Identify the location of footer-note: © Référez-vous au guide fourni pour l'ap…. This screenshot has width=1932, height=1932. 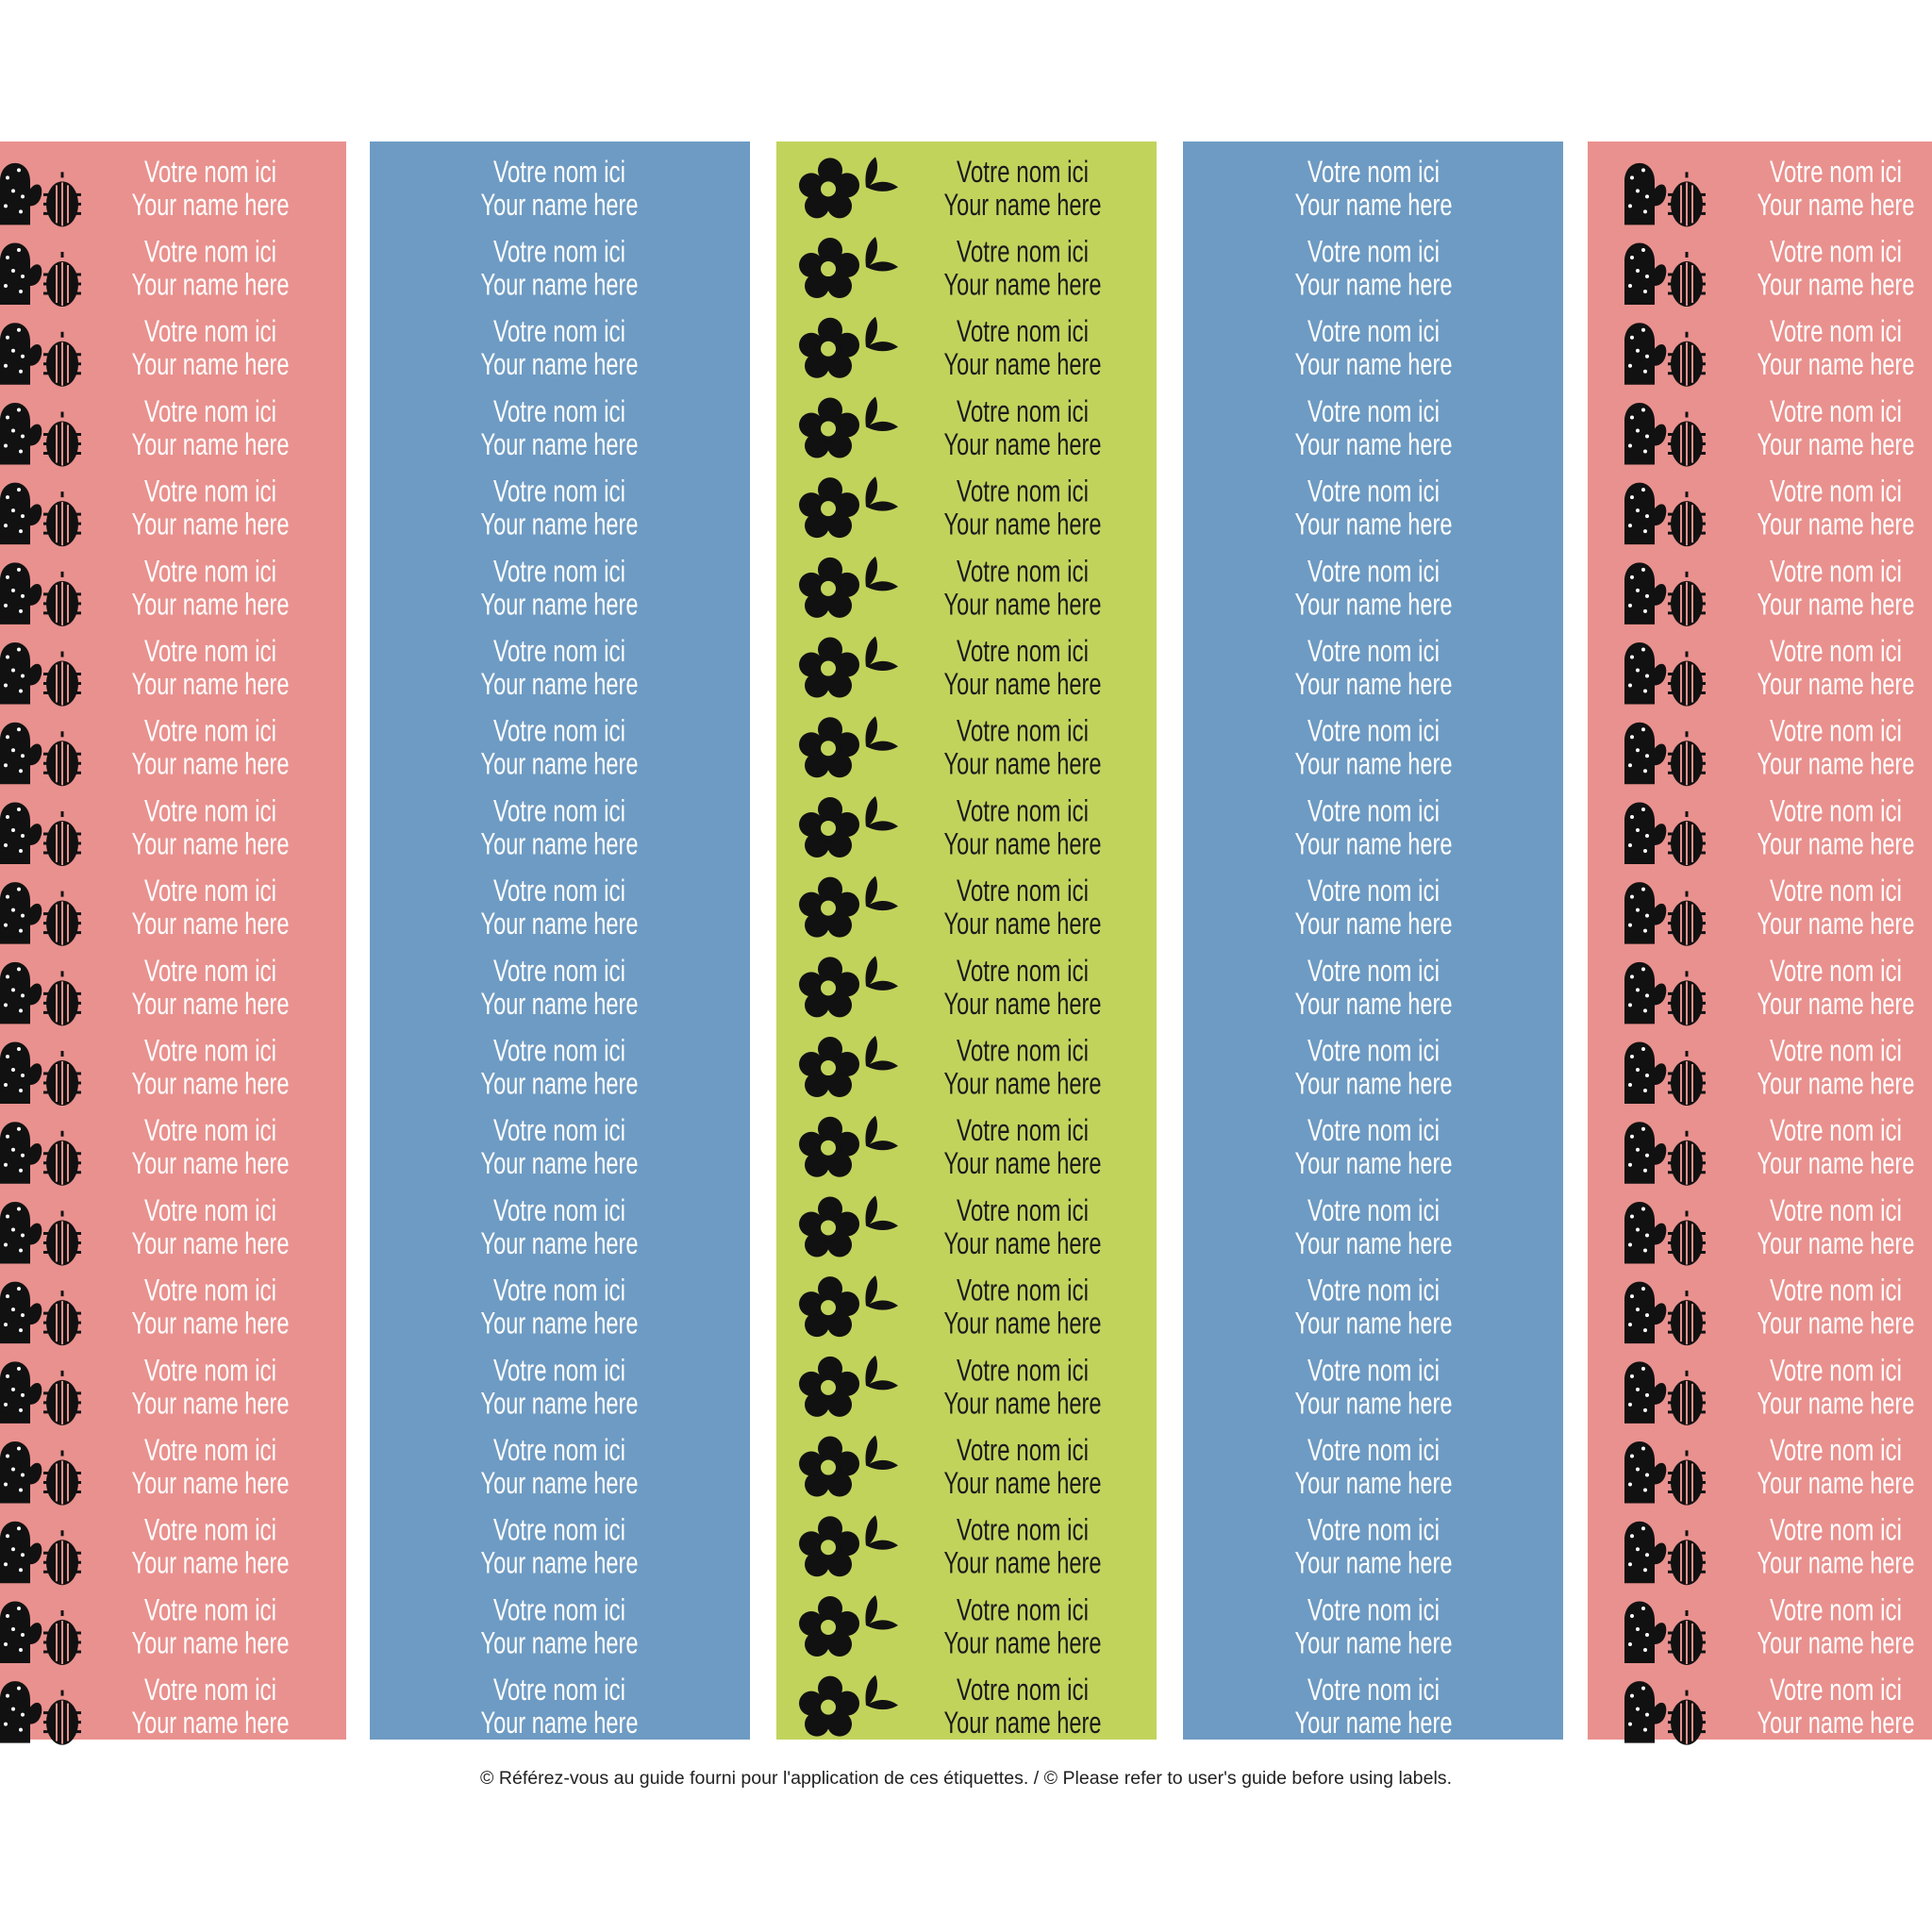
(966, 1779).